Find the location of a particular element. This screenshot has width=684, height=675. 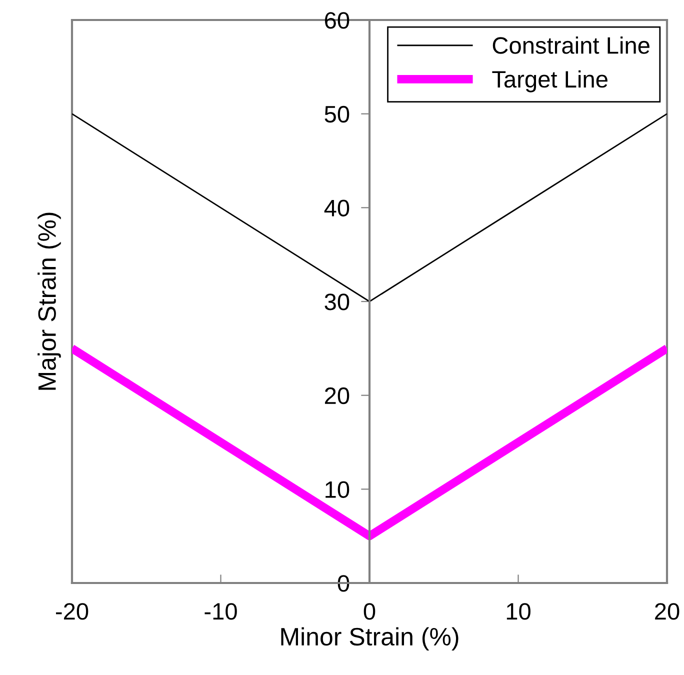

x-tick-label: 20 is located at coordinates (667, 611).